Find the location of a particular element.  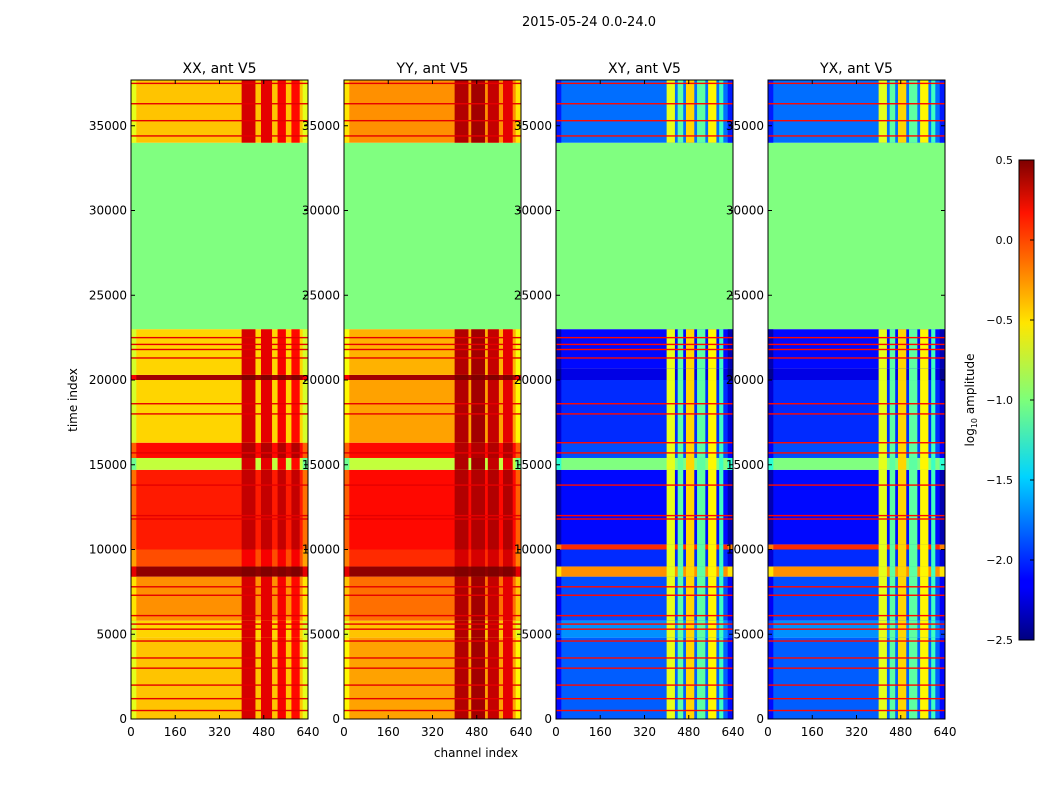

y-tick-label: 20000 is located at coordinates (533, 380).